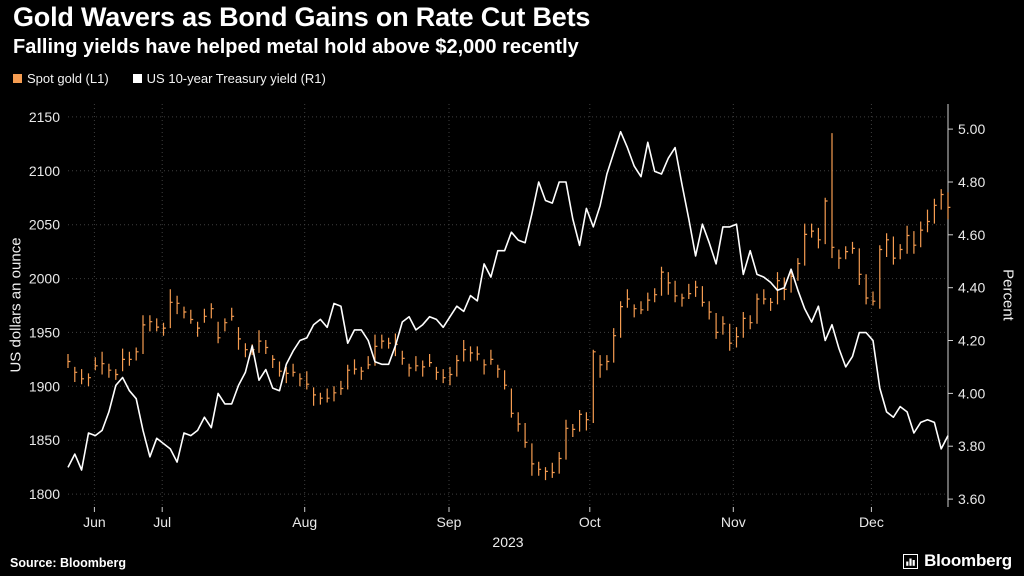  Describe the element at coordinates (137, 78) in the screenshot. I see `yield-swatch-icon` at that location.